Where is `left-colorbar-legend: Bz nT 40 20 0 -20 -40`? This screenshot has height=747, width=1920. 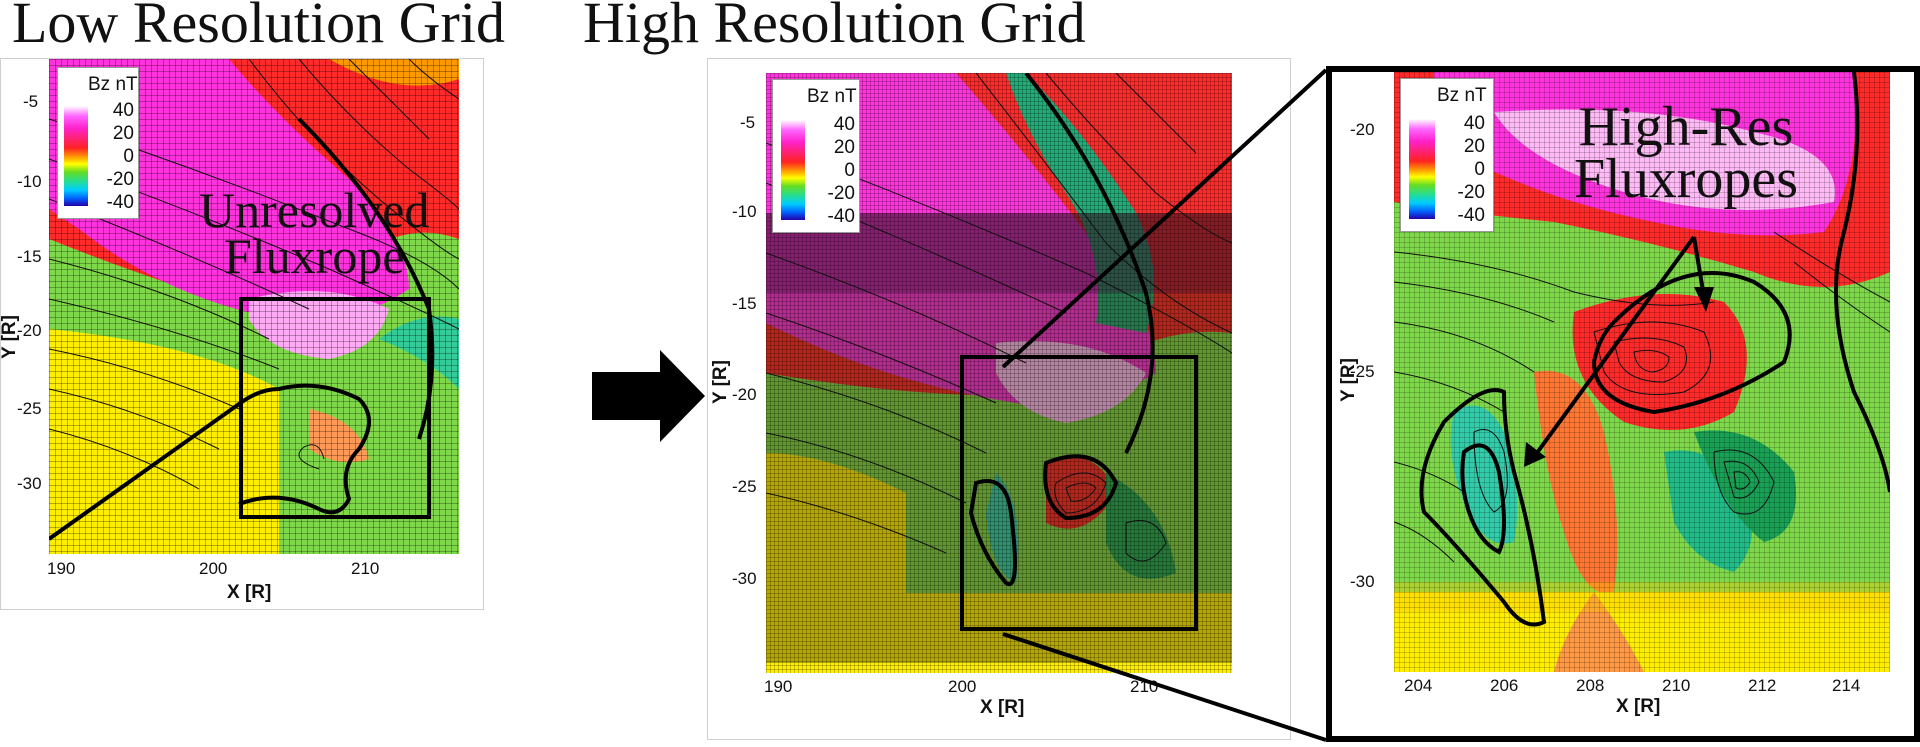 left-colorbar-legend: Bz nT 40 20 0 -20 -40 is located at coordinates (98, 143).